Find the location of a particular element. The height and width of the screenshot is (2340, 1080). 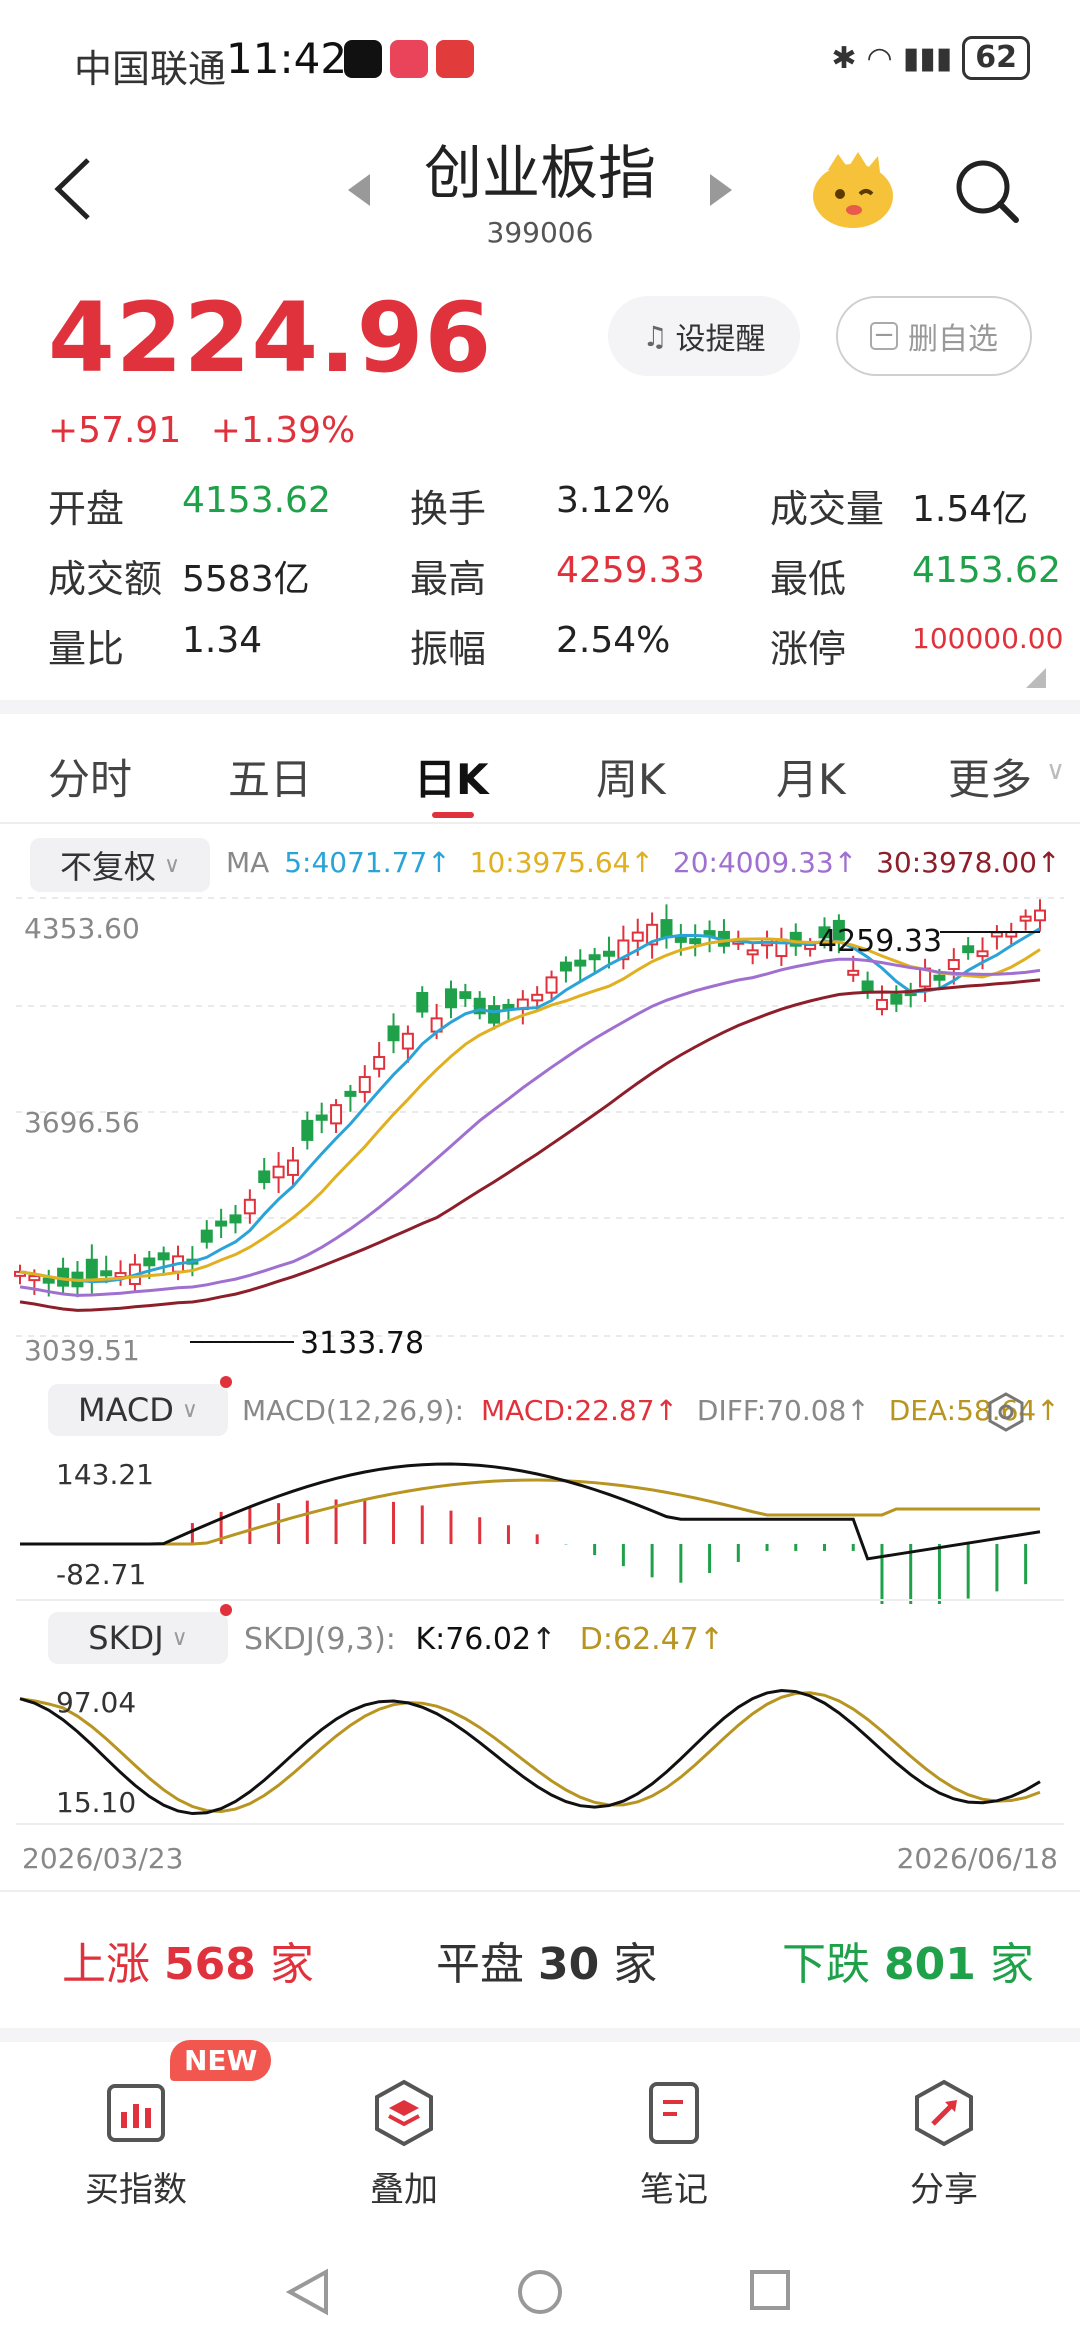

macd-y-low: -82.71 is located at coordinates (101, 1574).